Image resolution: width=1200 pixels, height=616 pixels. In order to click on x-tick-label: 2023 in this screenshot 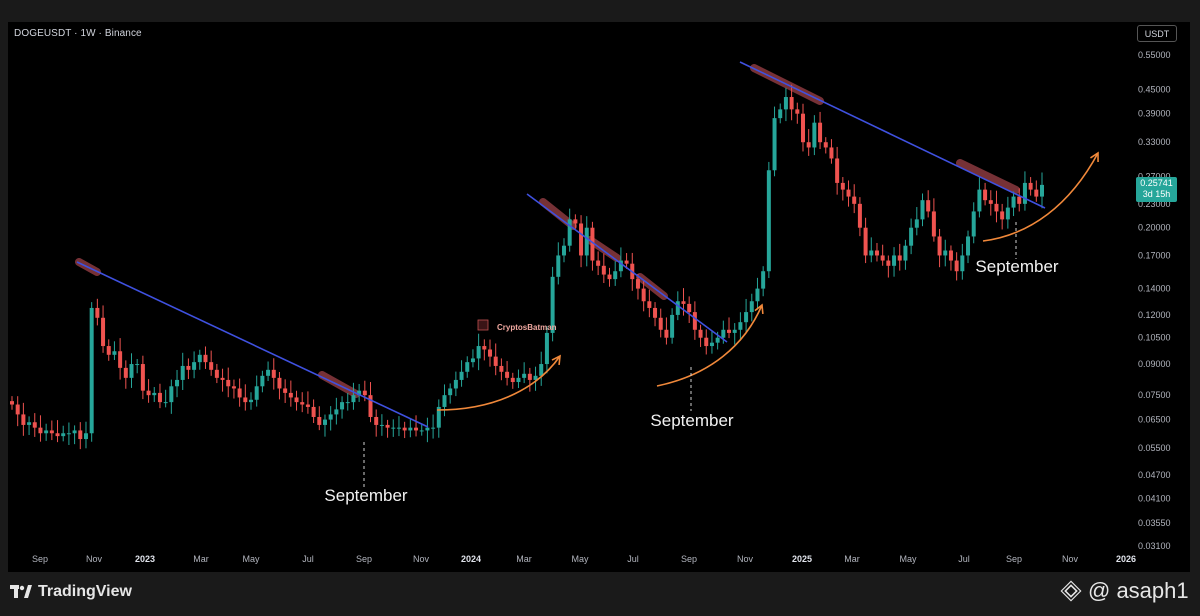, I will do `click(145, 559)`.